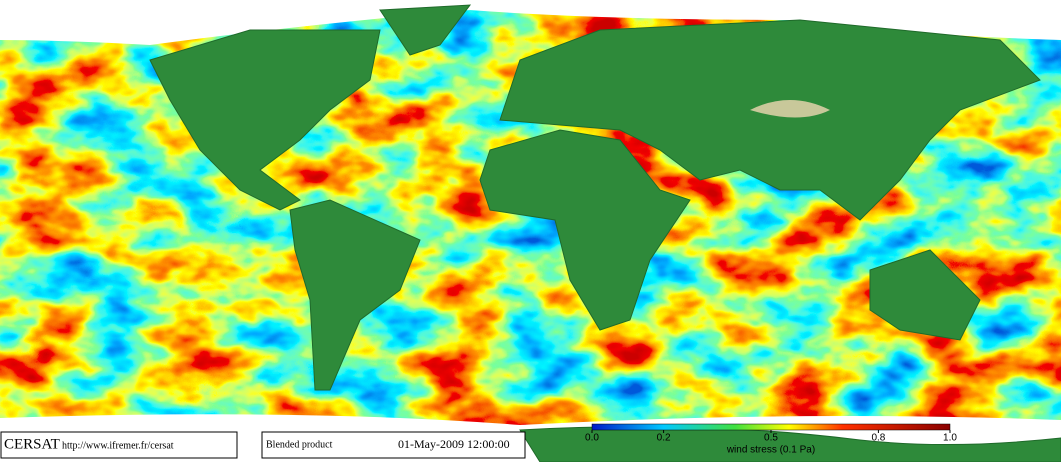 The image size is (1061, 462). Describe the element at coordinates (425, 30) in the screenshot. I see `greenland` at that location.